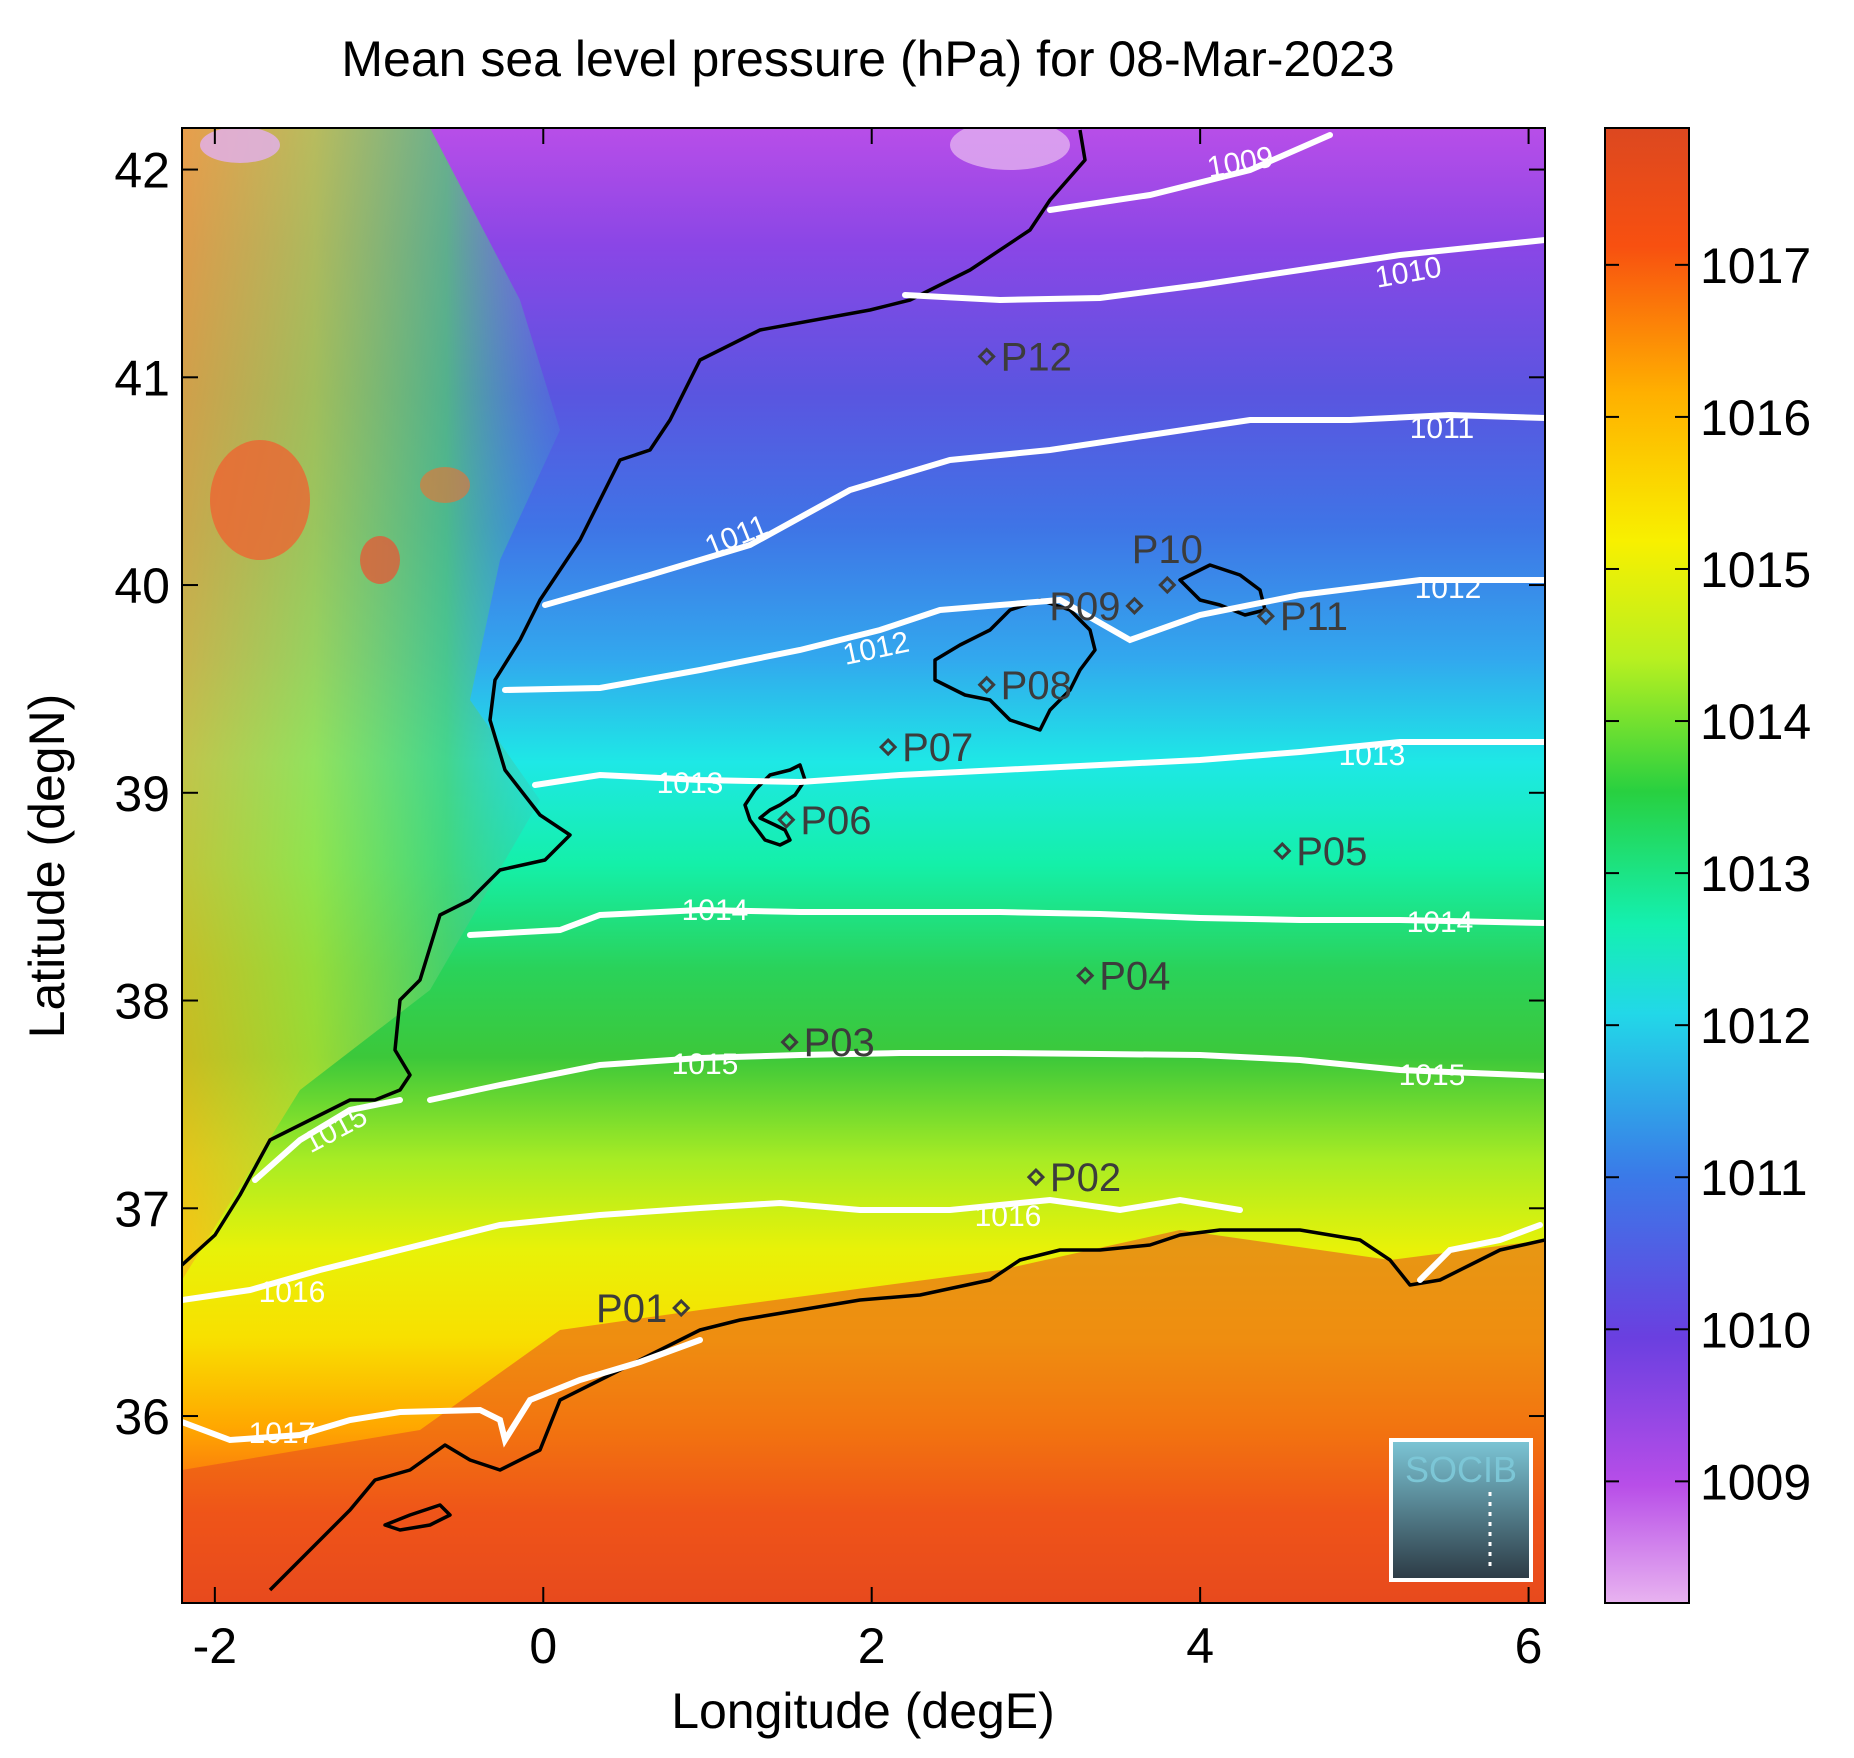 The image size is (1854, 1758). I want to click on y-tick-label: 38, so click(142, 1002).